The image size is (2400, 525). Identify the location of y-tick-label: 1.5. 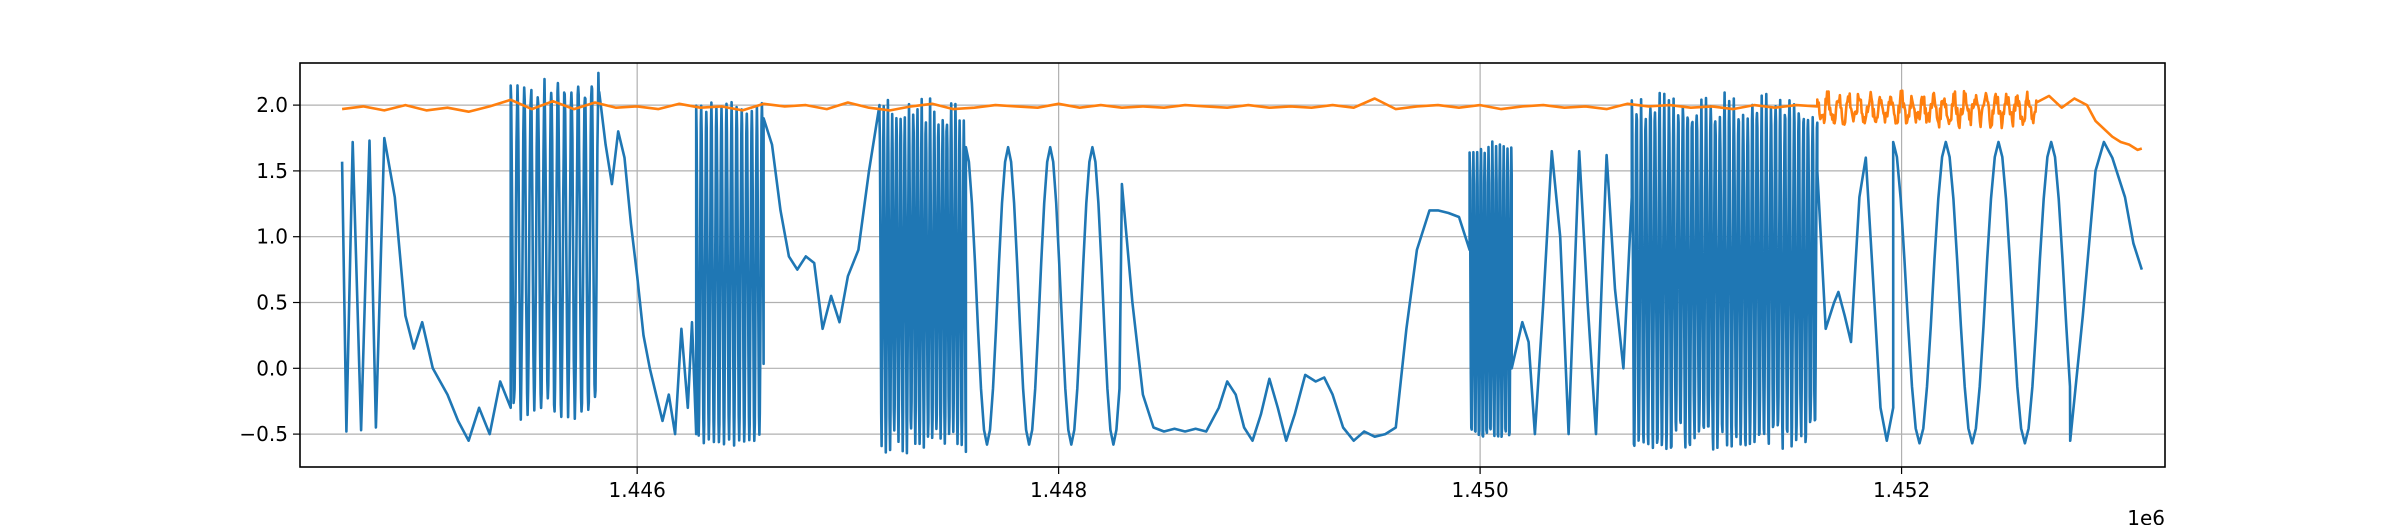
(272, 171).